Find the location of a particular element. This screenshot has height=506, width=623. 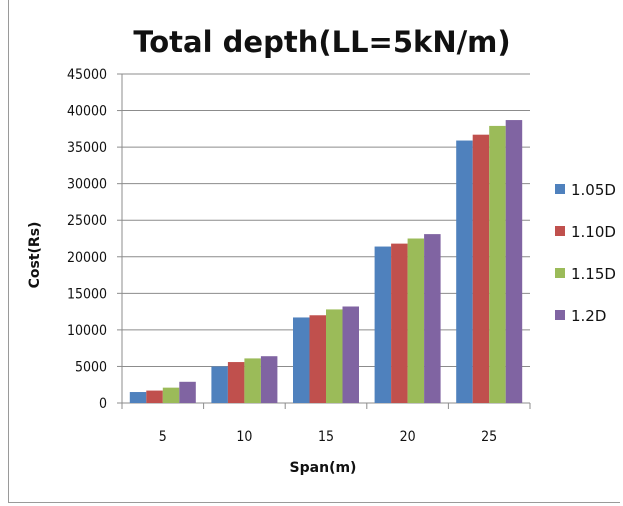

y-tick-label: 25000 is located at coordinates (87, 221).